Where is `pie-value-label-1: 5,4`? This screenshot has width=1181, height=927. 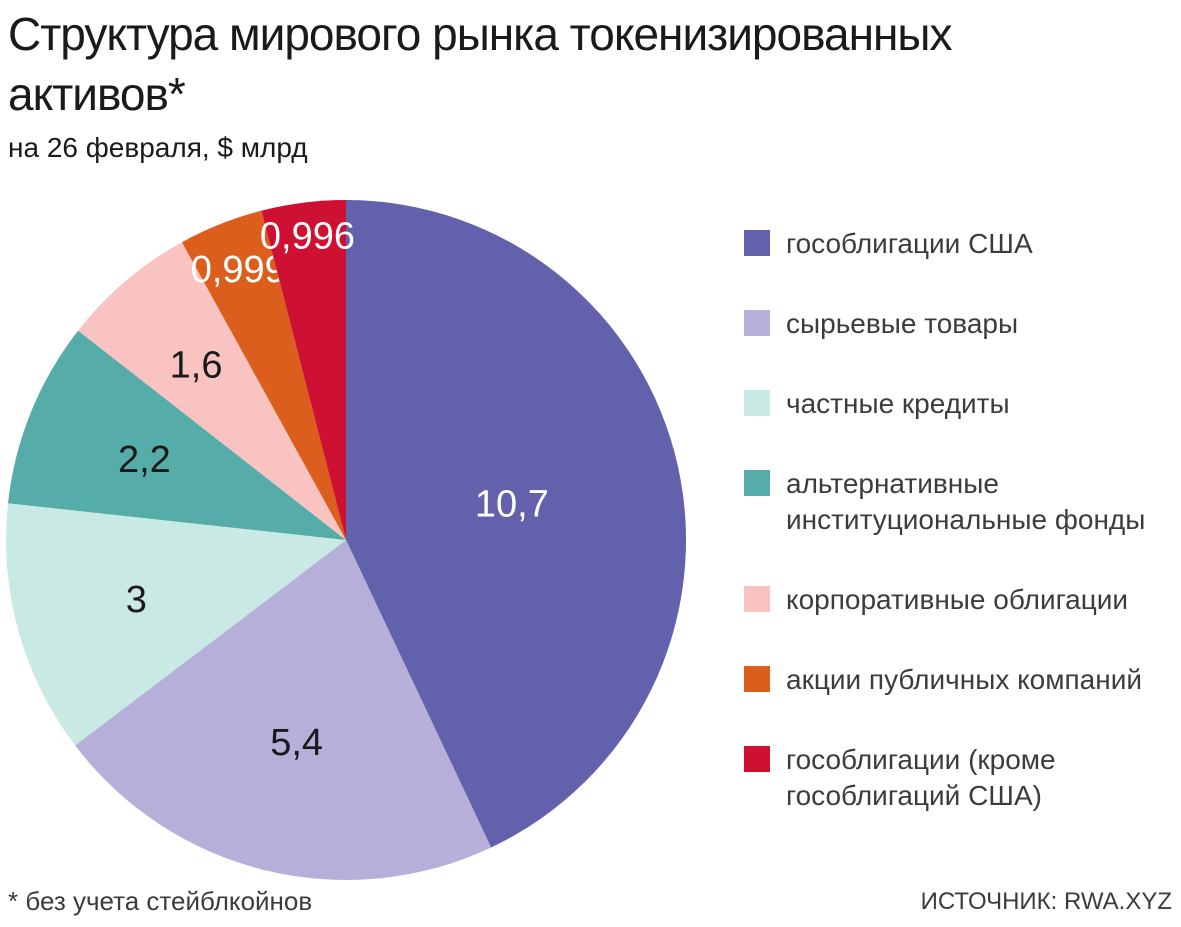 pie-value-label-1: 5,4 is located at coordinates (296, 743).